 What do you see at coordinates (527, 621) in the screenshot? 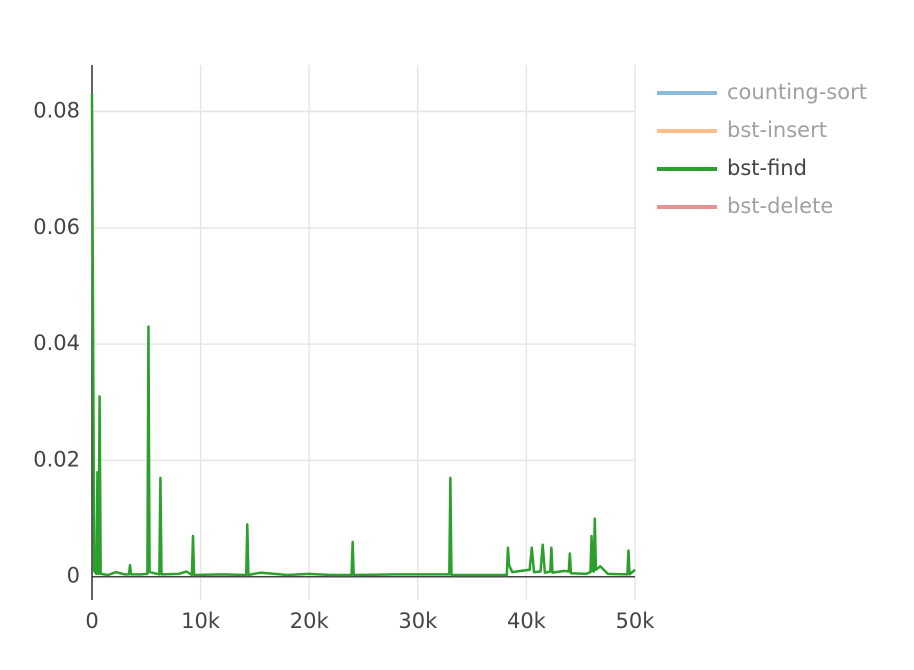
I see `x-tick-label: 40k` at bounding box center [527, 621].